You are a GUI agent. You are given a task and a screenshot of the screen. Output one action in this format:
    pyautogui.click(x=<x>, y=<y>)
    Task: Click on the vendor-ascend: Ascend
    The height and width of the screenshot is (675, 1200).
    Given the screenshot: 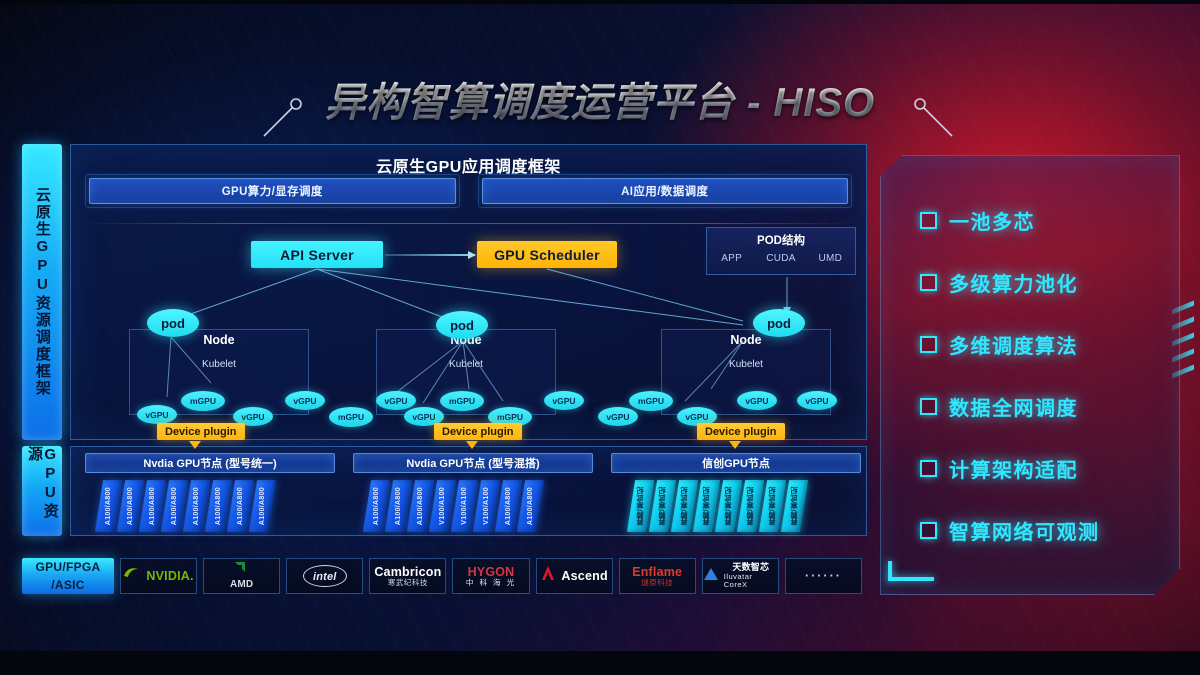 What is the action you would take?
    pyautogui.click(x=574, y=576)
    